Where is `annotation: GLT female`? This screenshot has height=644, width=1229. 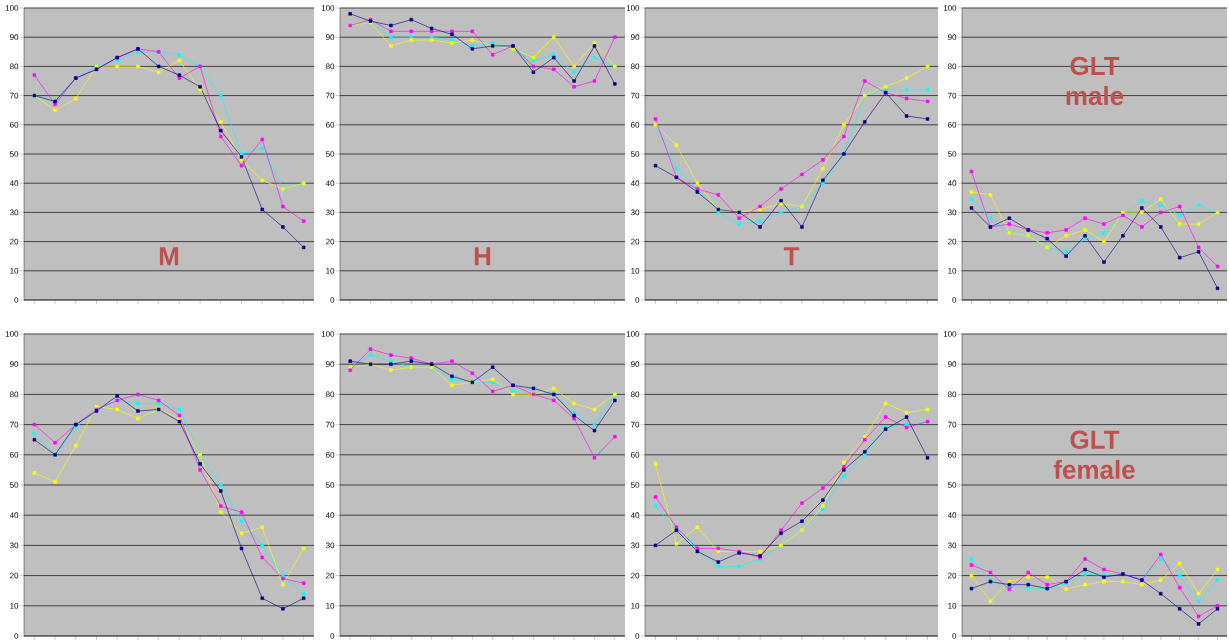 annotation: GLT female is located at coordinates (1094, 454).